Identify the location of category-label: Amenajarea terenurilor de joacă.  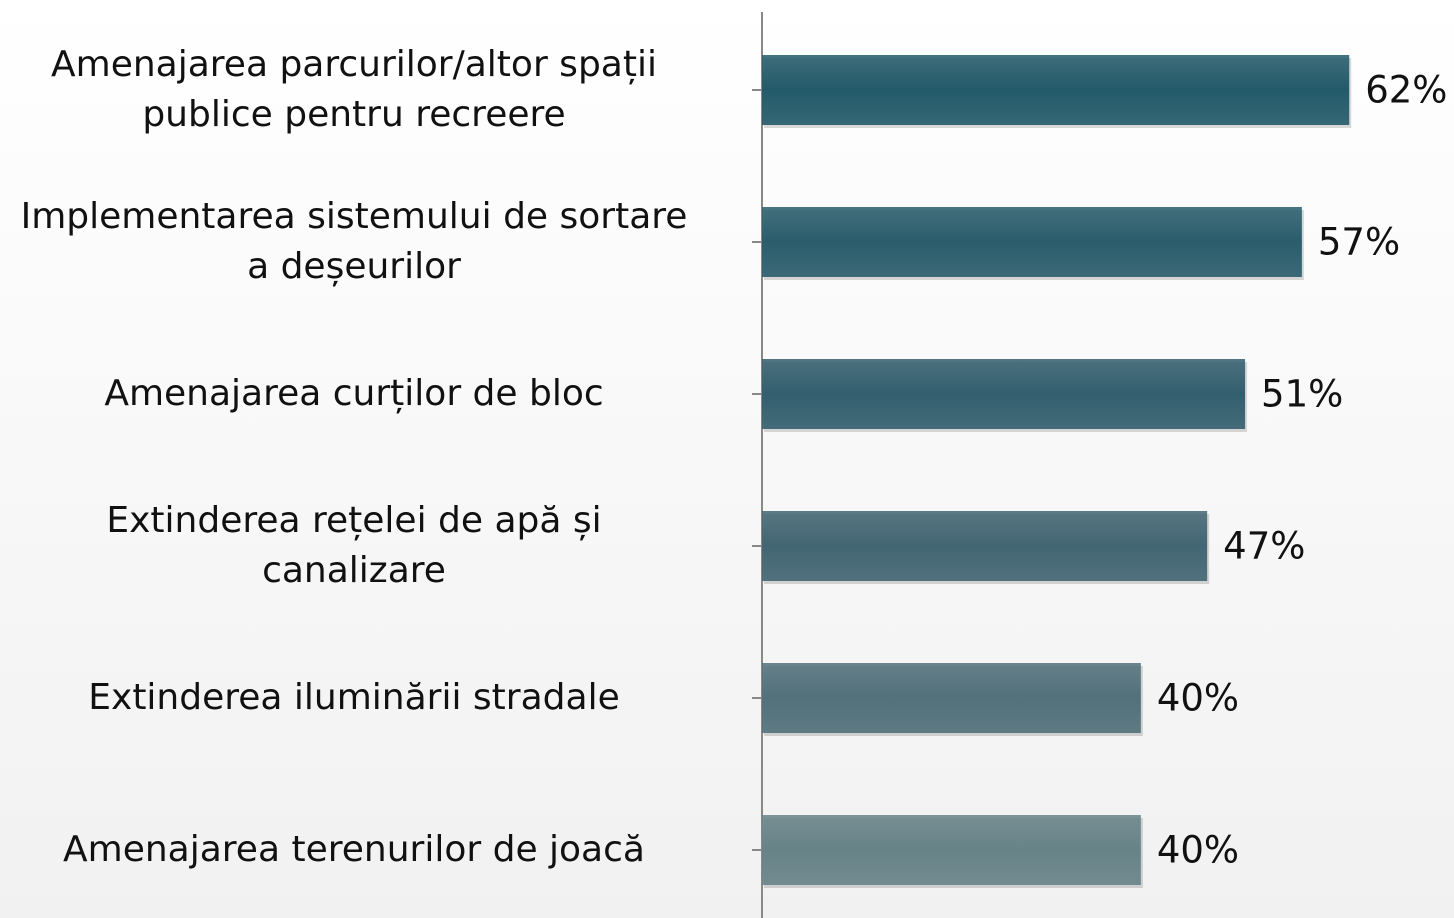
(354, 849).